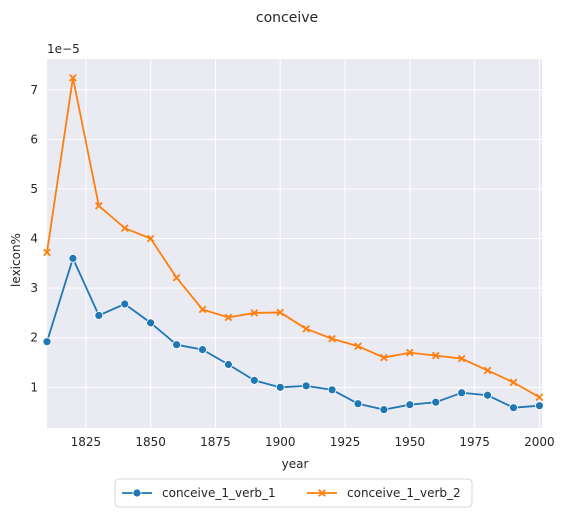 This screenshot has height=515, width=563. What do you see at coordinates (345, 442) in the screenshot?
I see `x-tick-label: 1925` at bounding box center [345, 442].